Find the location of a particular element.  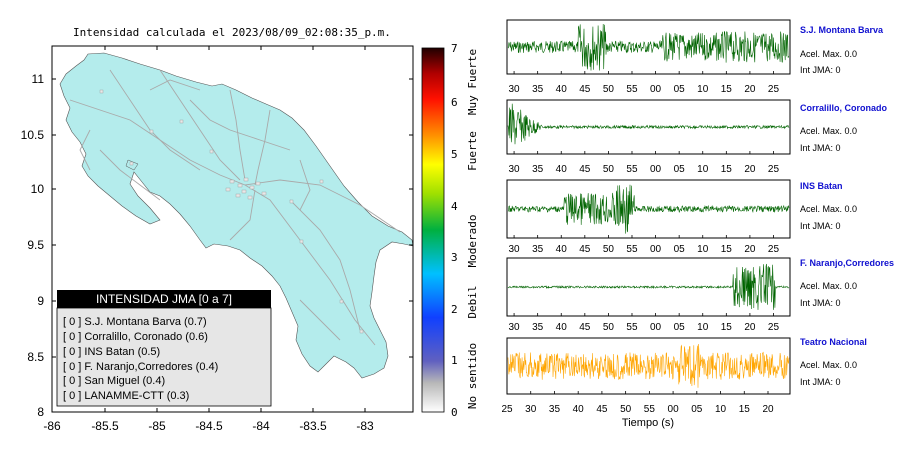

map-y-tick: 8 is located at coordinates (40, 412).